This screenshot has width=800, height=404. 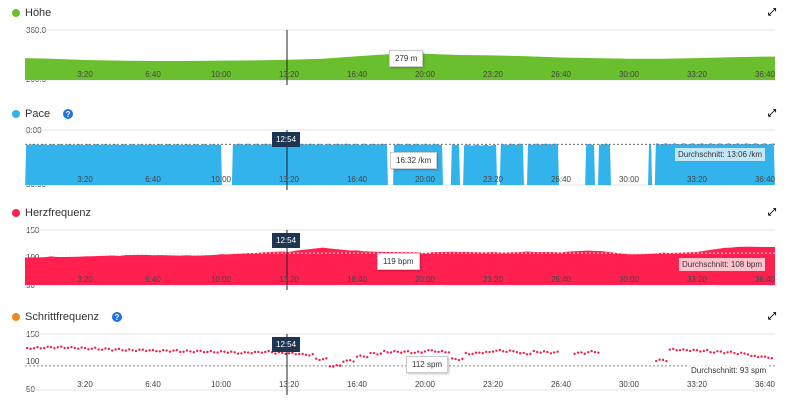 What do you see at coordinates (697, 384) in the screenshot?
I see `x-tick-label: 33:20` at bounding box center [697, 384].